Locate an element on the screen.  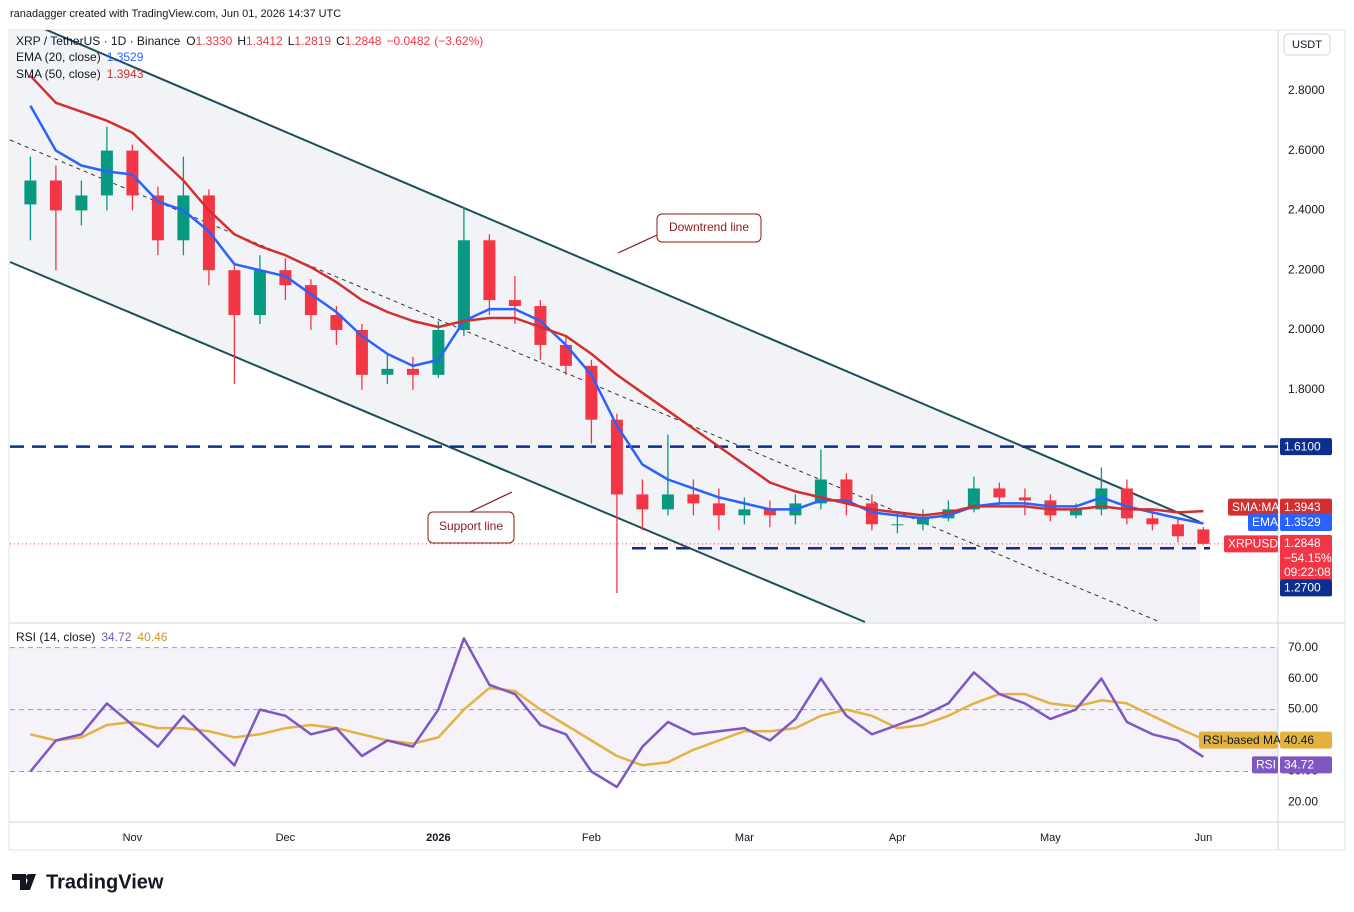
ema-tag-label-bg is located at coordinates (1263, 522).